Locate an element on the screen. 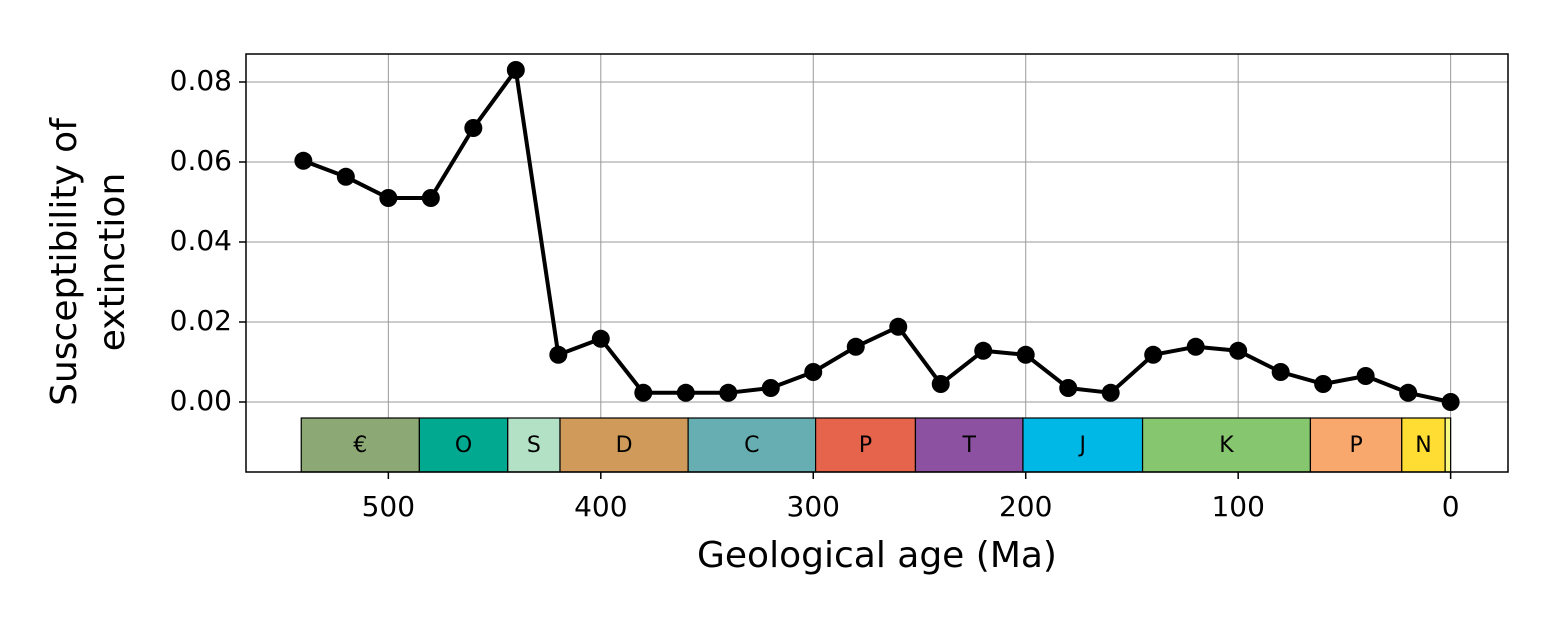 This screenshot has height=627, width=1561. period-label: C is located at coordinates (751, 445).